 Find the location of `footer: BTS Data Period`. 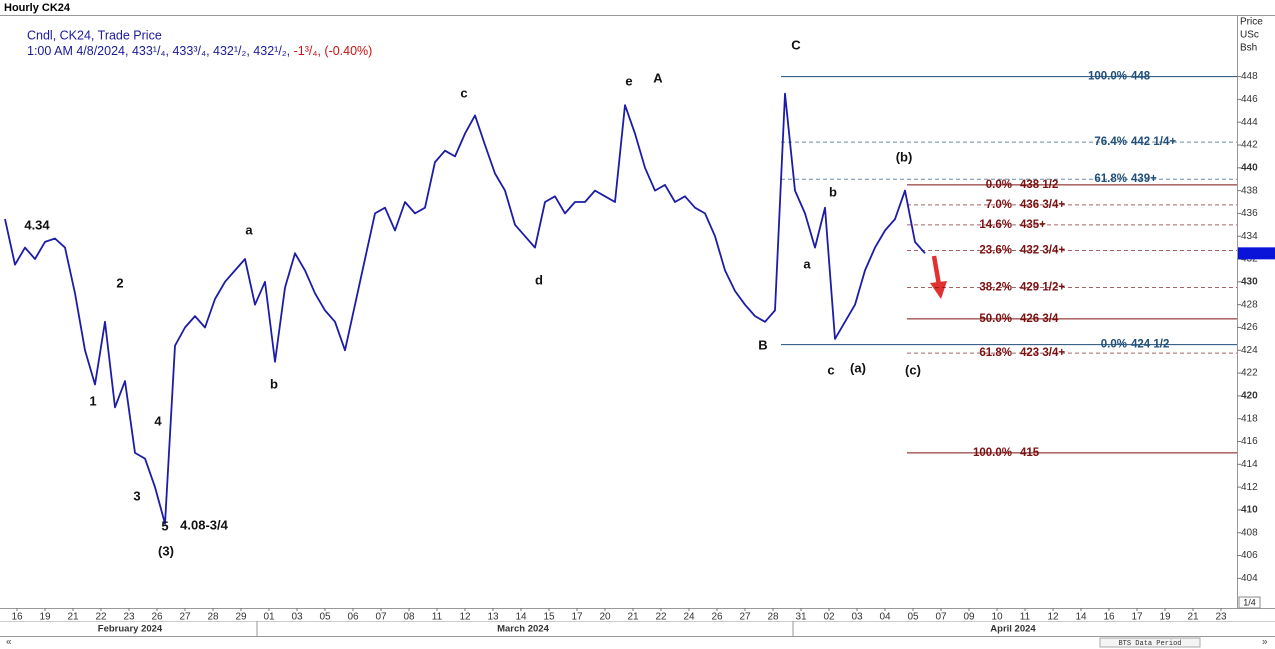

footer: BTS Data Period is located at coordinates (1149, 644).